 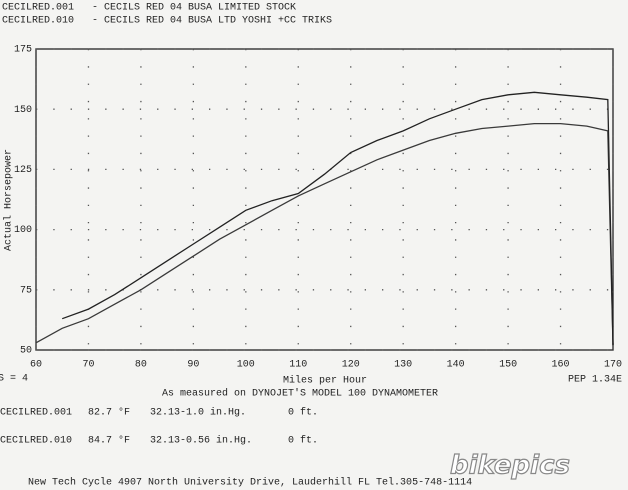 I want to click on x-tick-label: 140, so click(x=456, y=365).